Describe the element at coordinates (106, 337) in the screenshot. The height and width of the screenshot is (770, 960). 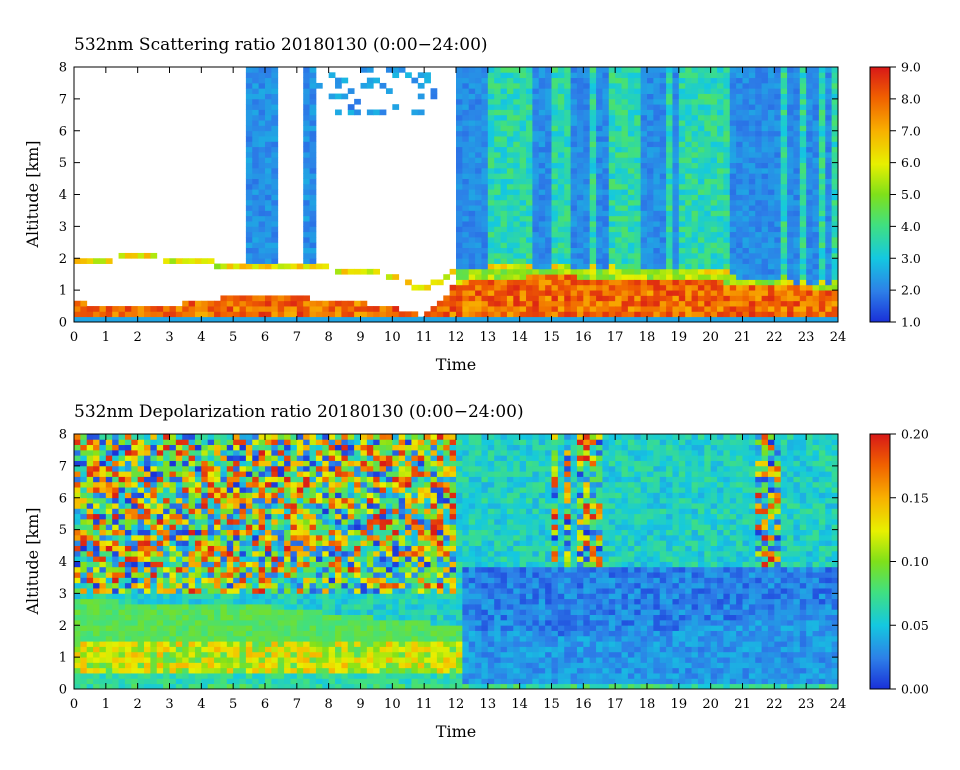
I see `x-tick-label: 1` at that location.